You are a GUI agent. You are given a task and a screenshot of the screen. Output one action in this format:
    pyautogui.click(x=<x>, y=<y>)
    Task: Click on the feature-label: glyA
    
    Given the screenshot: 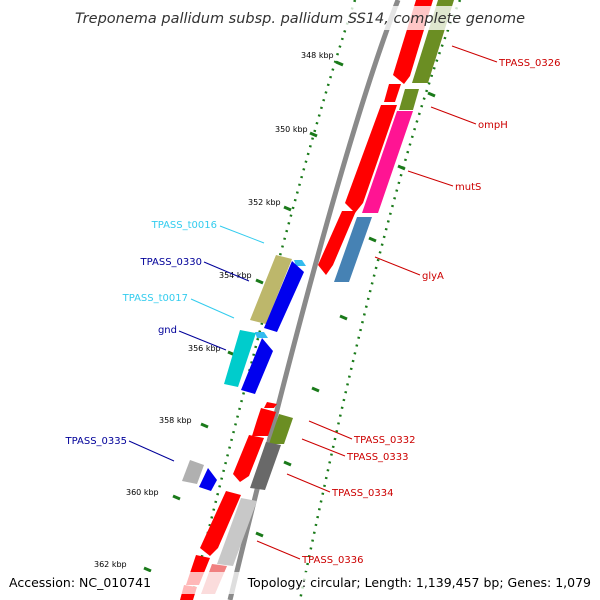 What is the action you would take?
    pyautogui.click(x=433, y=276)
    